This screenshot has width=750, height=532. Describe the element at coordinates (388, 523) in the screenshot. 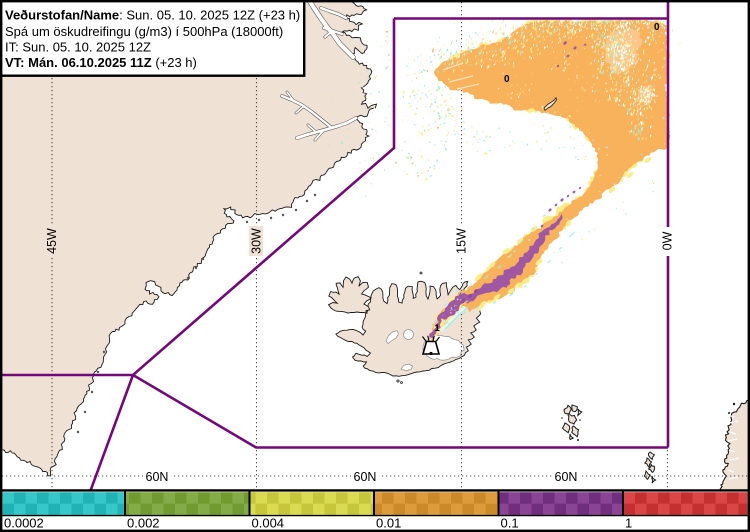

I see `svg-text: 0.01` at that location.